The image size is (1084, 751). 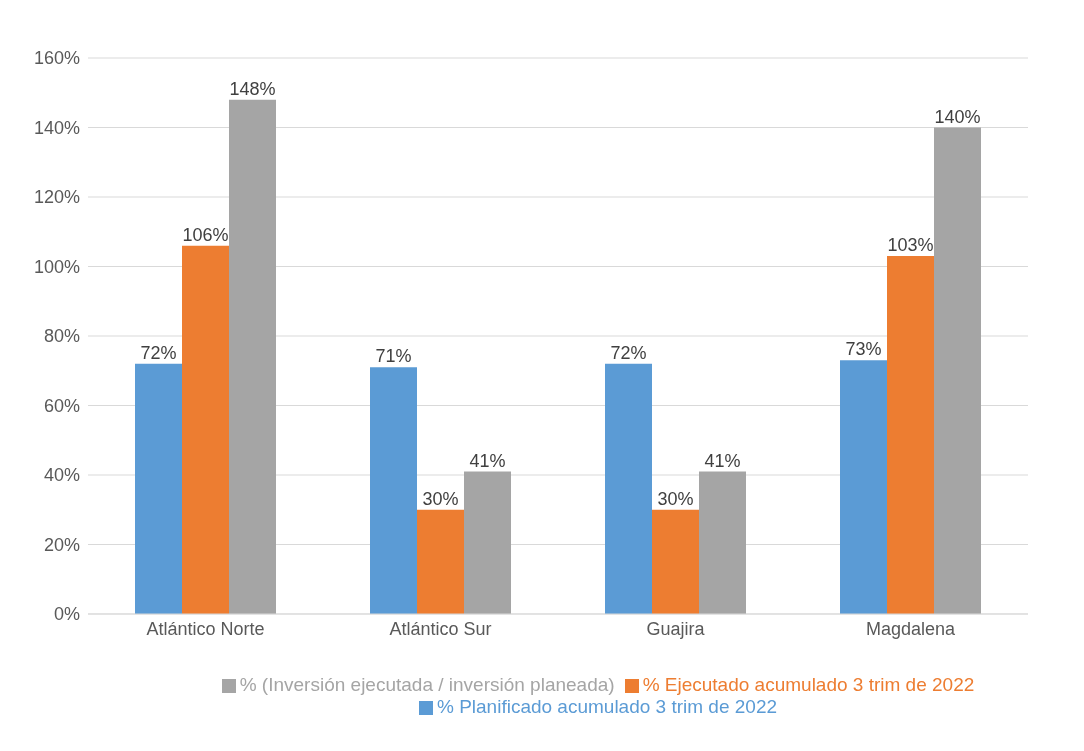 I want to click on x-tick-label: Guajira, so click(x=676, y=628).